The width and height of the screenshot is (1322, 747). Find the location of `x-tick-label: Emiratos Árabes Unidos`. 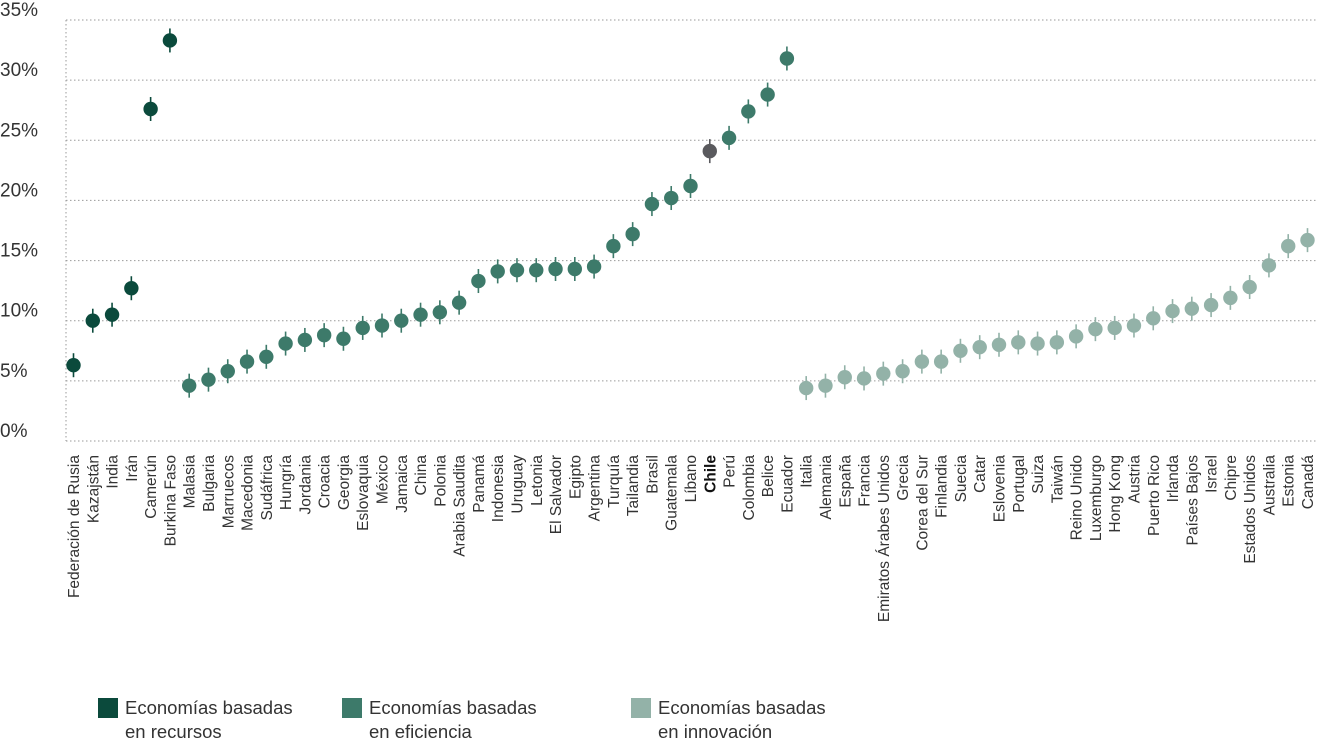

x-tick-label: Emiratos Árabes Unidos is located at coordinates (884, 538).